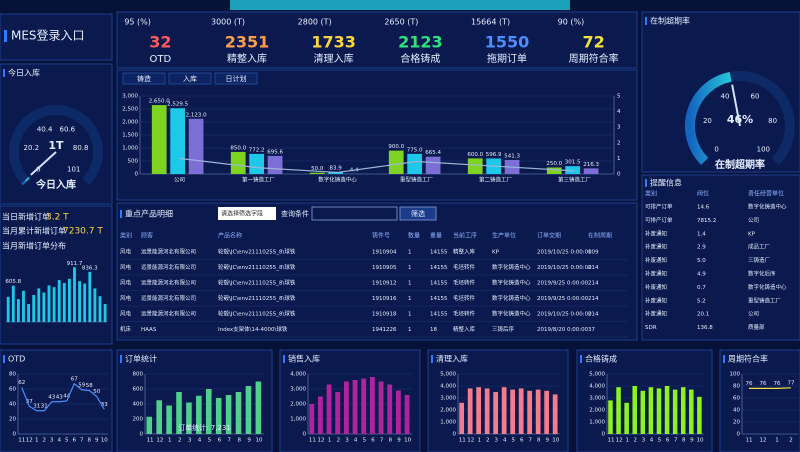 The height and width of the screenshot is (452, 800). Describe the element at coordinates (354, 213) in the screenshot. I see `query-input` at that location.